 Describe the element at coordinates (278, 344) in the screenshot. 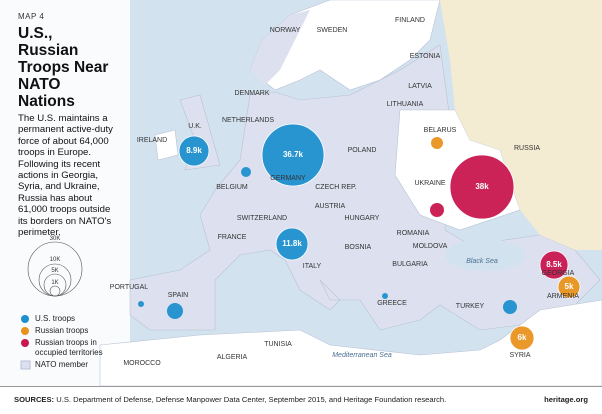

I see `country-label: TUNISIA` at that location.